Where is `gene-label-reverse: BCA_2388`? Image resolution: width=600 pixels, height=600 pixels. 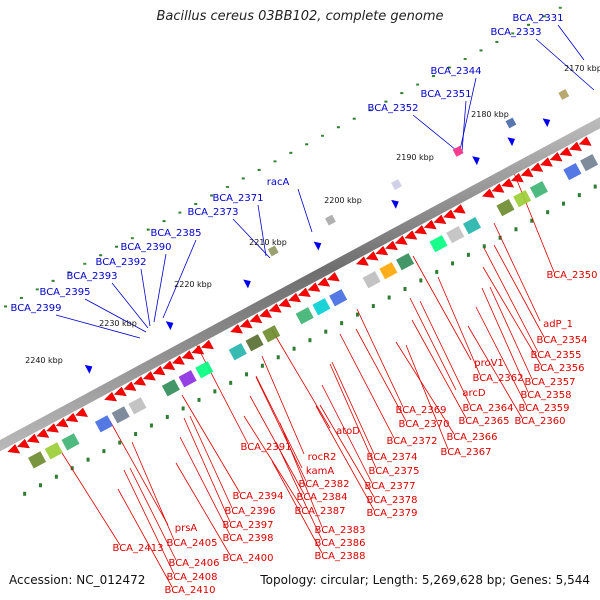
gene-label-reverse: BCA_2388 is located at coordinates (340, 556).